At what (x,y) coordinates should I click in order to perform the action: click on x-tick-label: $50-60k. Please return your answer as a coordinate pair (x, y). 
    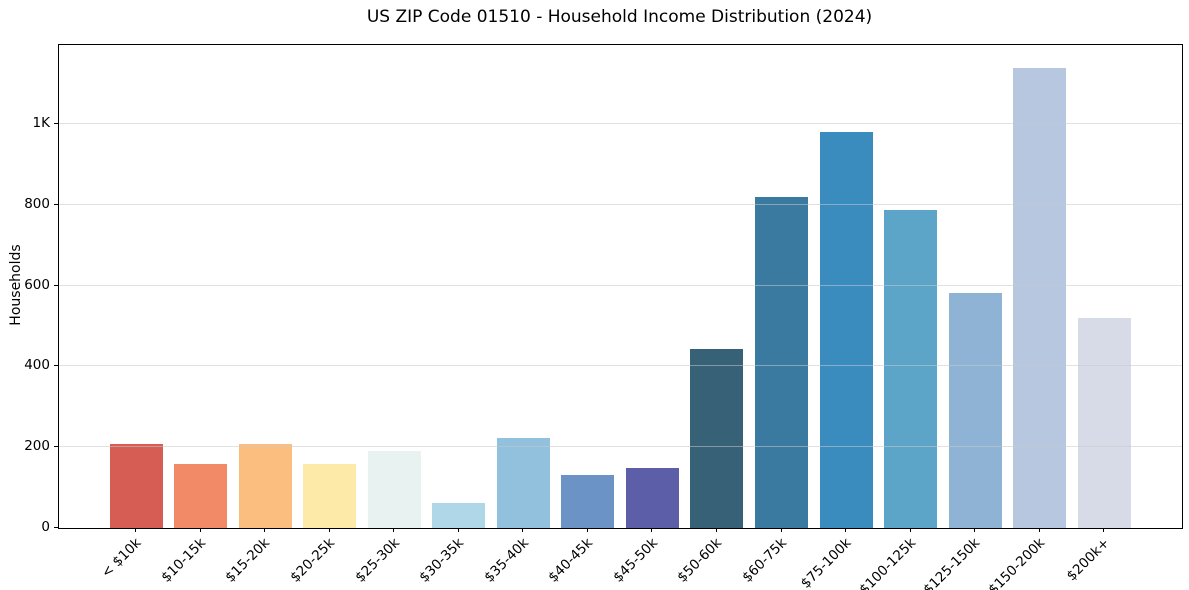
    Looking at the image, I should click on (700, 560).